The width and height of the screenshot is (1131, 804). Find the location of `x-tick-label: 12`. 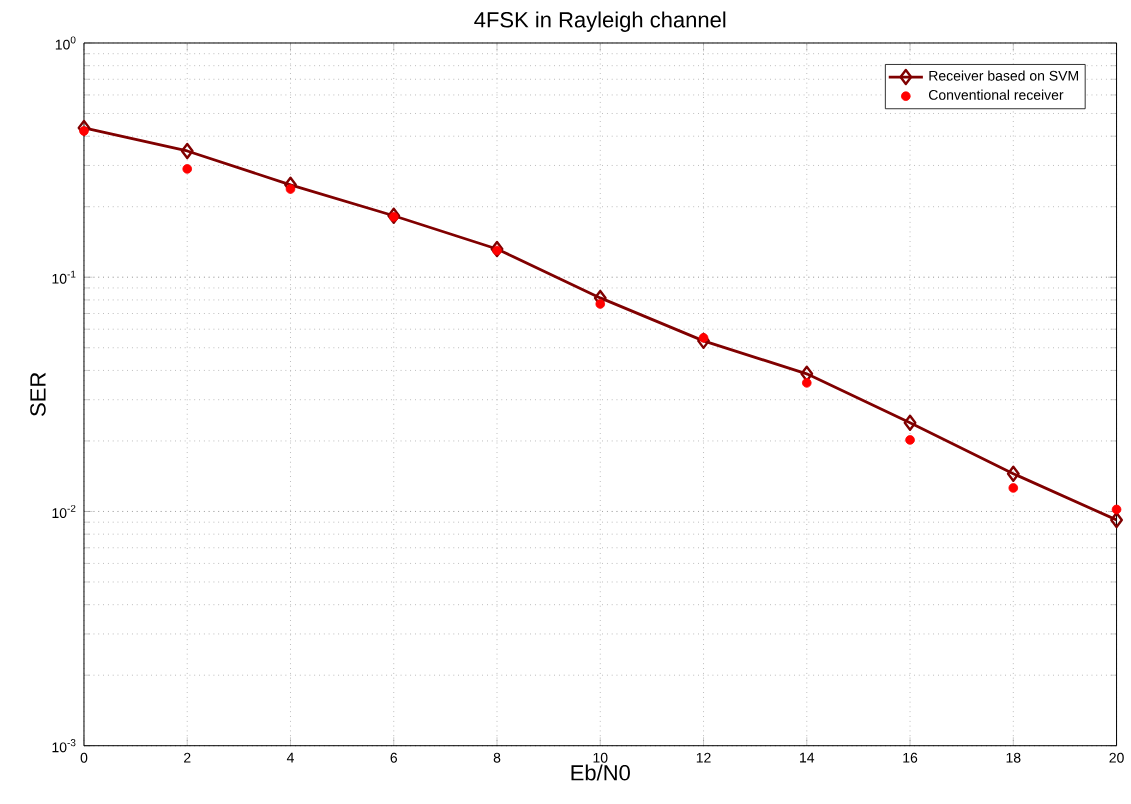

x-tick-label: 12 is located at coordinates (703, 757).